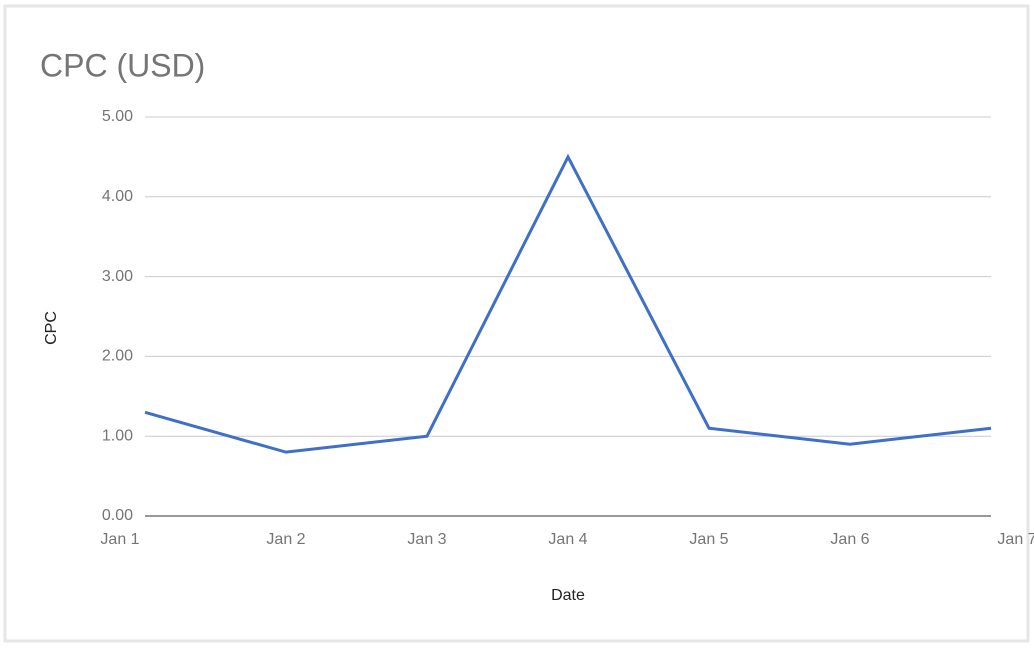 Image resolution: width=1034 pixels, height=648 pixels. I want to click on y-tick-label: 1.00, so click(117, 435).